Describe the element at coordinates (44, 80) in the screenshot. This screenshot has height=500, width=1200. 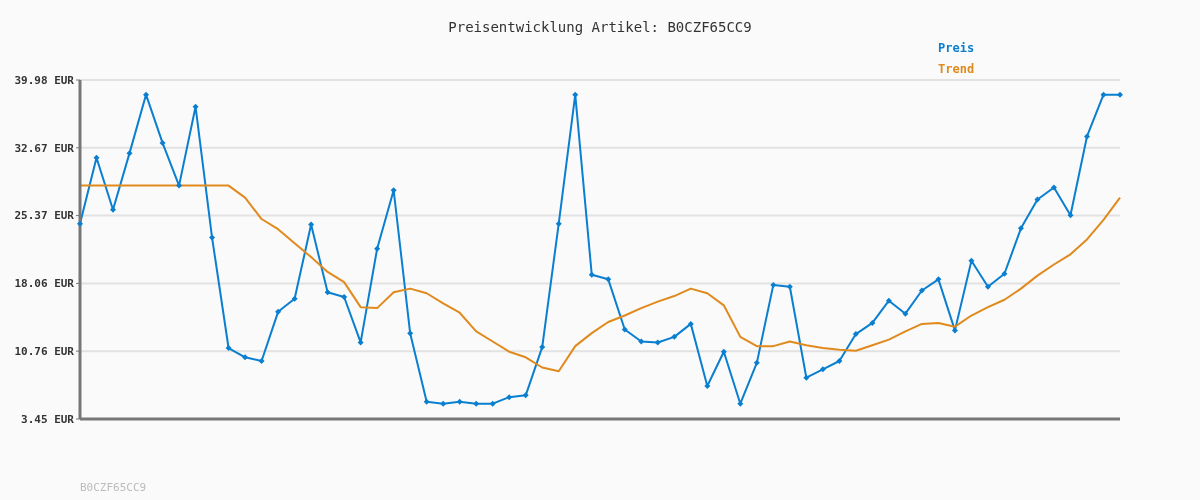
I see `y-tick-label: 39.98 EUR` at that location.